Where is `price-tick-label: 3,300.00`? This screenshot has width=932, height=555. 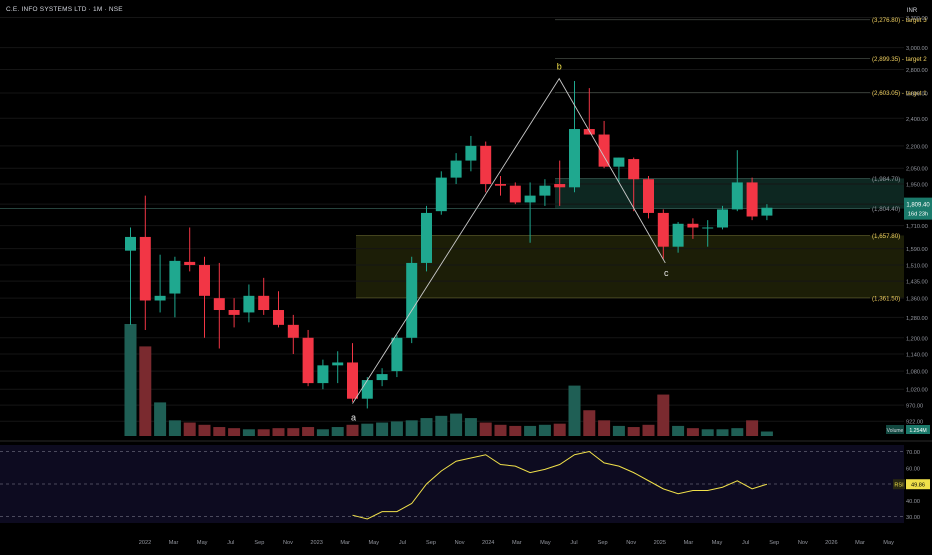
price-tick-label: 3,300.00 is located at coordinates (917, 19).